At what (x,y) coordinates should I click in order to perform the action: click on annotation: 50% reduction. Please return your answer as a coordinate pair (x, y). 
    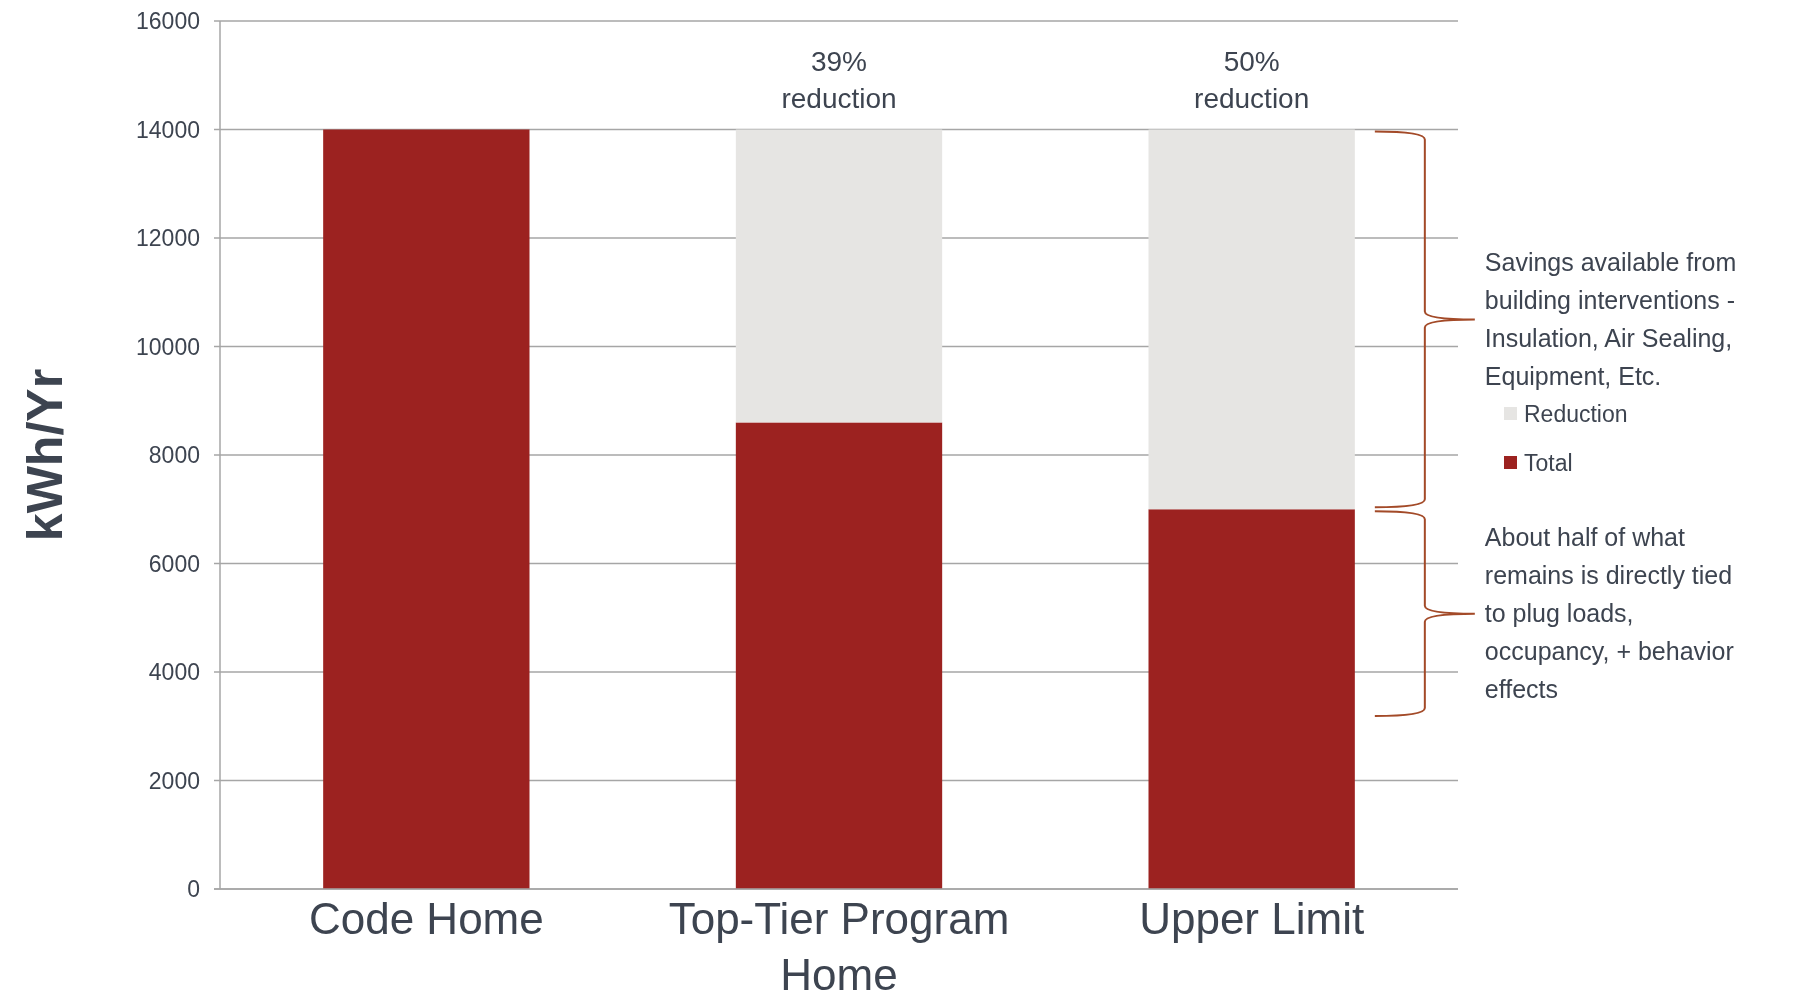
    Looking at the image, I should click on (1252, 79).